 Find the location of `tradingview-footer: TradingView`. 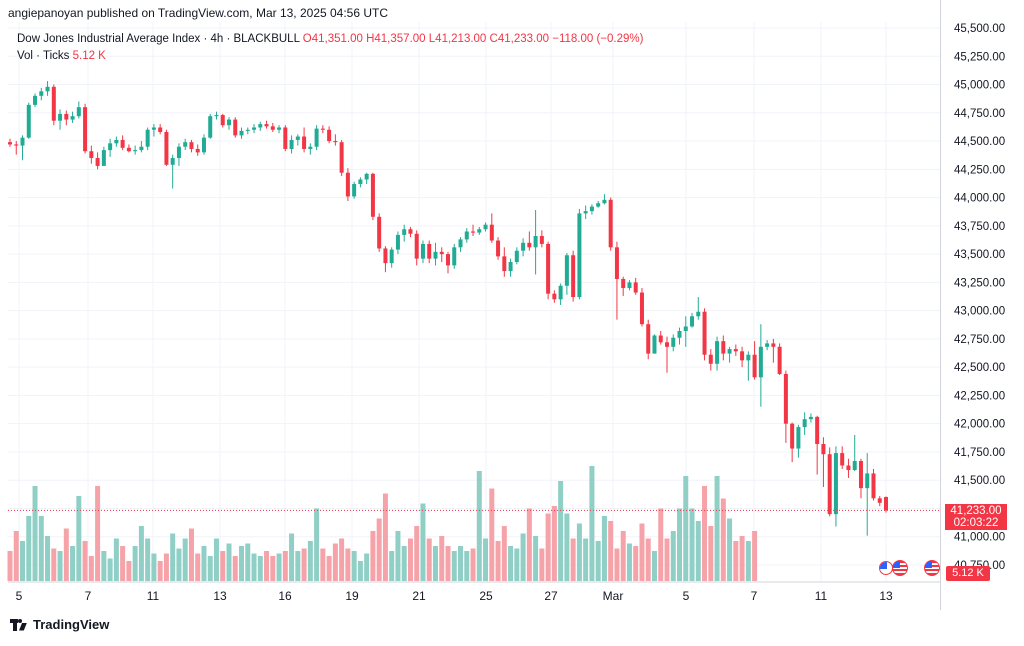

tradingview-footer: TradingView is located at coordinates (59, 624).